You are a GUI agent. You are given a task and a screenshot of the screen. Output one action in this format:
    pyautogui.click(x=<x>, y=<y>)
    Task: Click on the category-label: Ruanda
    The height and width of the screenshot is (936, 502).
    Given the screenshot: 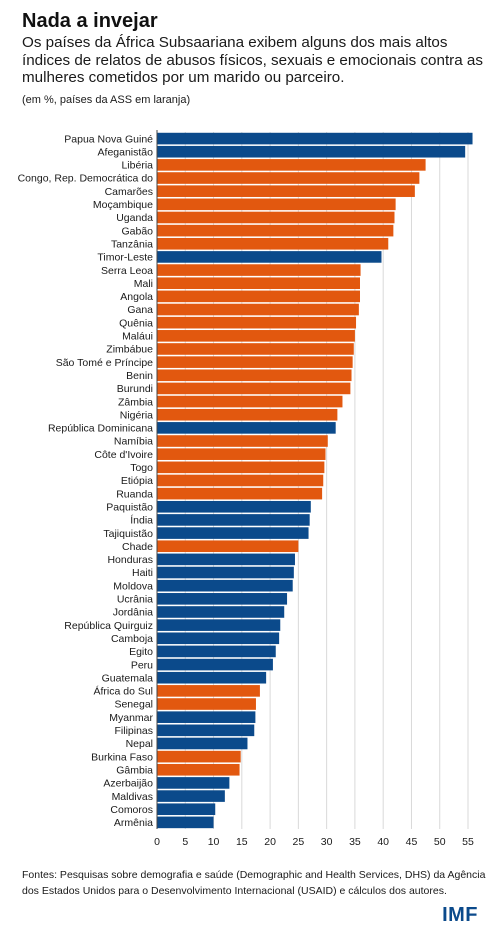 What is the action you would take?
    pyautogui.click(x=134, y=494)
    